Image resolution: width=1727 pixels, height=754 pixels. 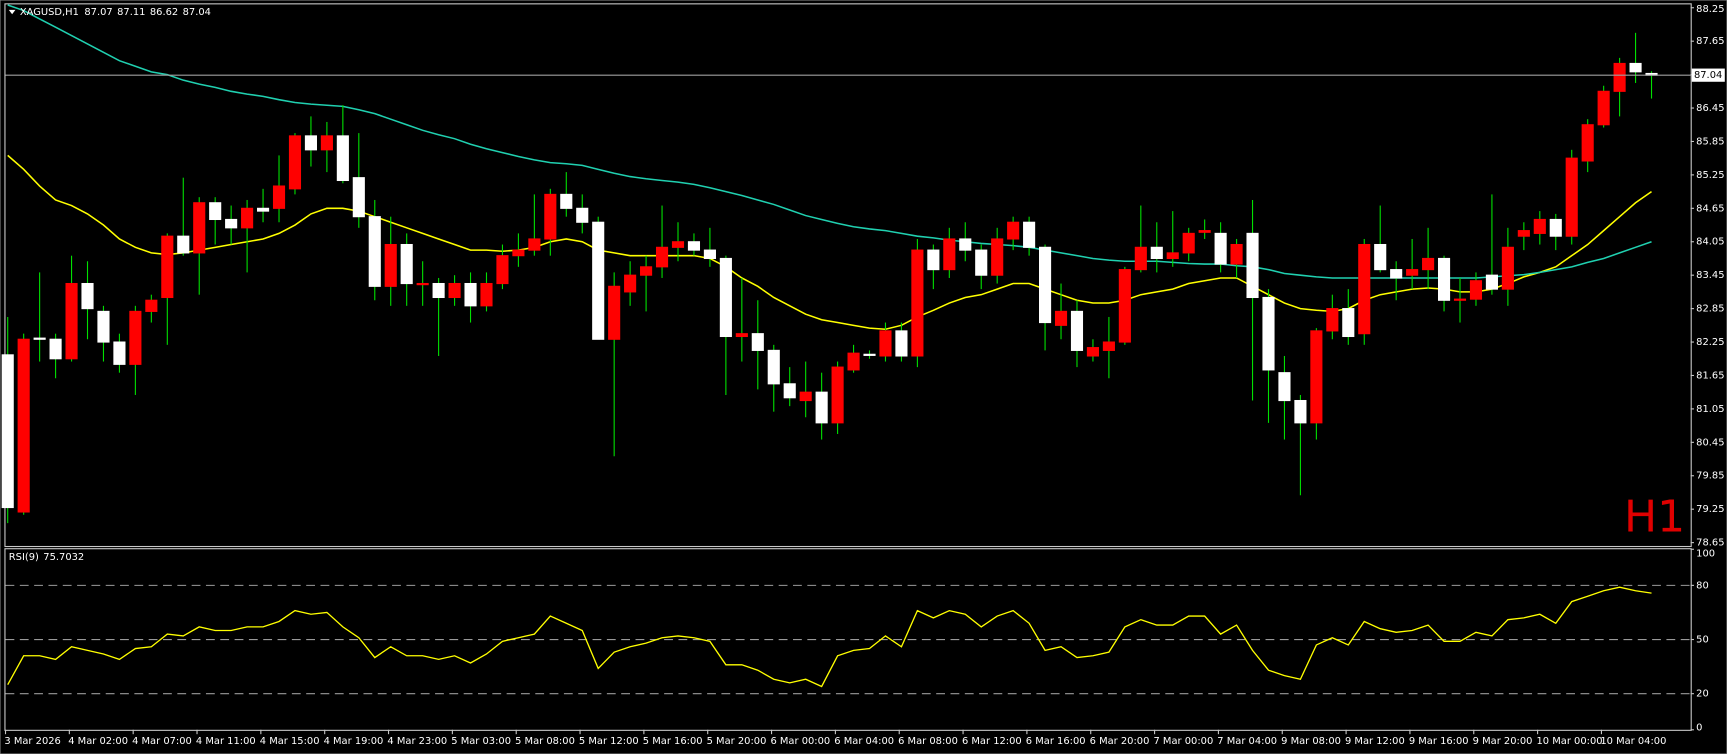 What do you see at coordinates (197, 12) in the screenshot?
I see `header-close: 87.04` at bounding box center [197, 12].